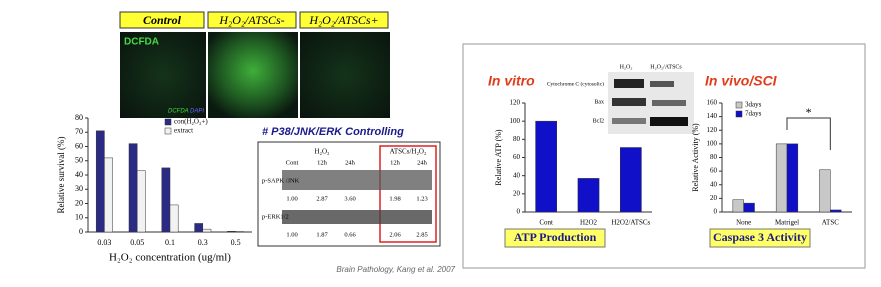 Image resolution: width=881 pixels, height=287 pixels. What do you see at coordinates (322, 234) in the screenshot?
I see `blot-value: 1.87` at bounding box center [322, 234].